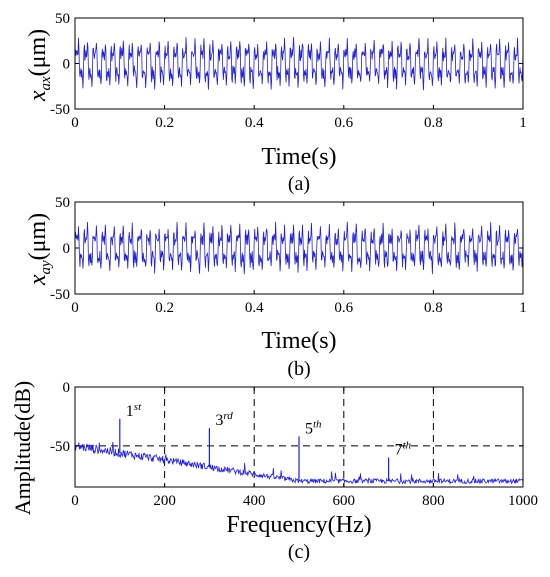  Describe the element at coordinates (254, 308) in the screenshot. I see `x-tick-label-b: 0.4` at that location.